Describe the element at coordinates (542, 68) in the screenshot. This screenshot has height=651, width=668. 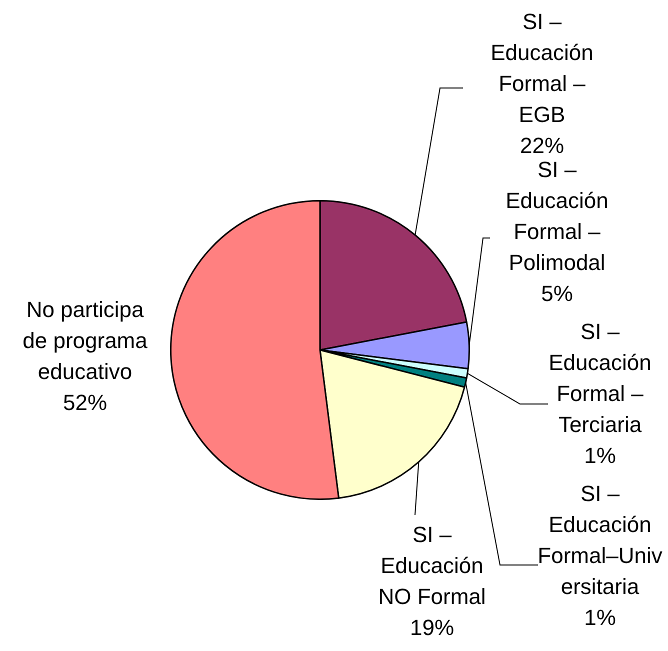
I see `slice-label: SI – Educación Formal – EGB` at that location.